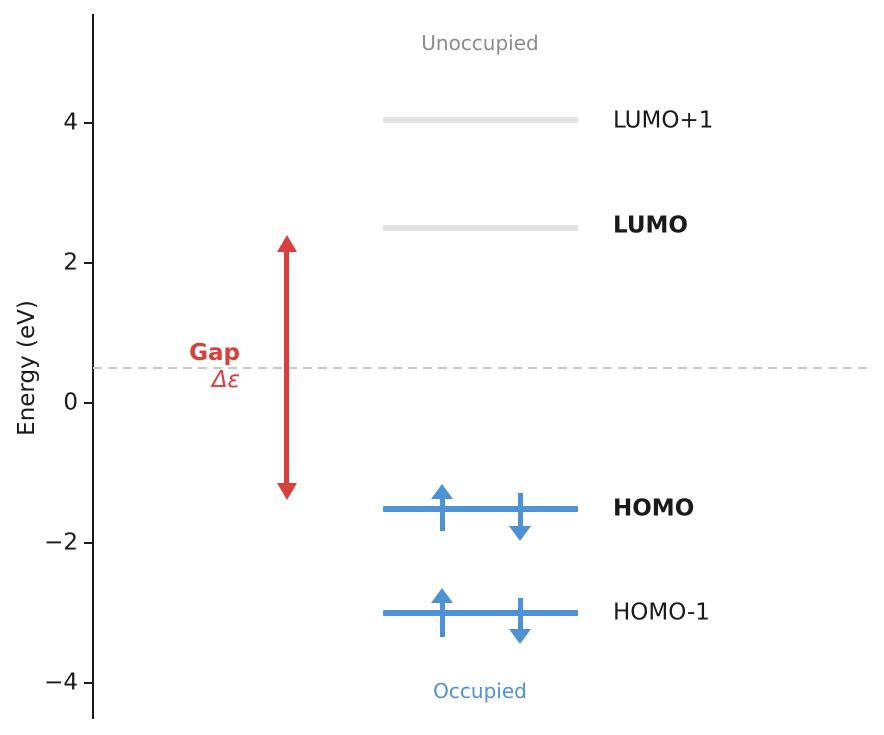 This screenshot has width=884, height=735. Describe the element at coordinates (663, 120) in the screenshot. I see `level-label-lumo-plus1: LUMO+1` at that location.